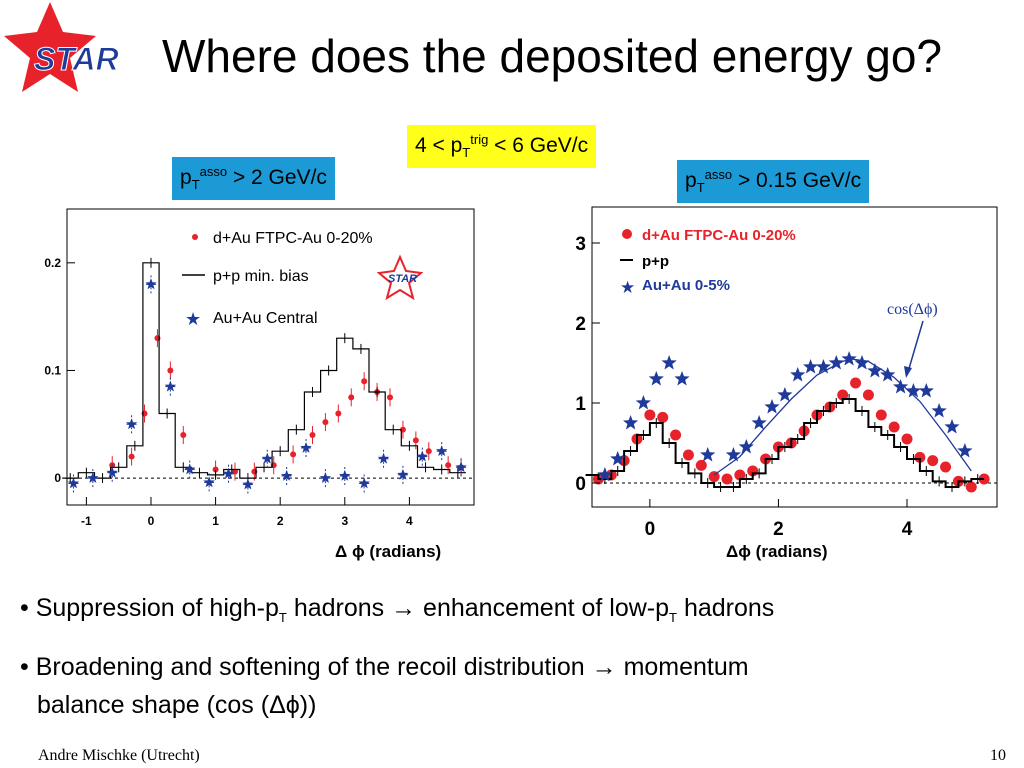 This screenshot has height=768, width=1024. I want to click on legend-label-dau-right: d+Au FTPC-Au 0-20%, so click(719, 235).